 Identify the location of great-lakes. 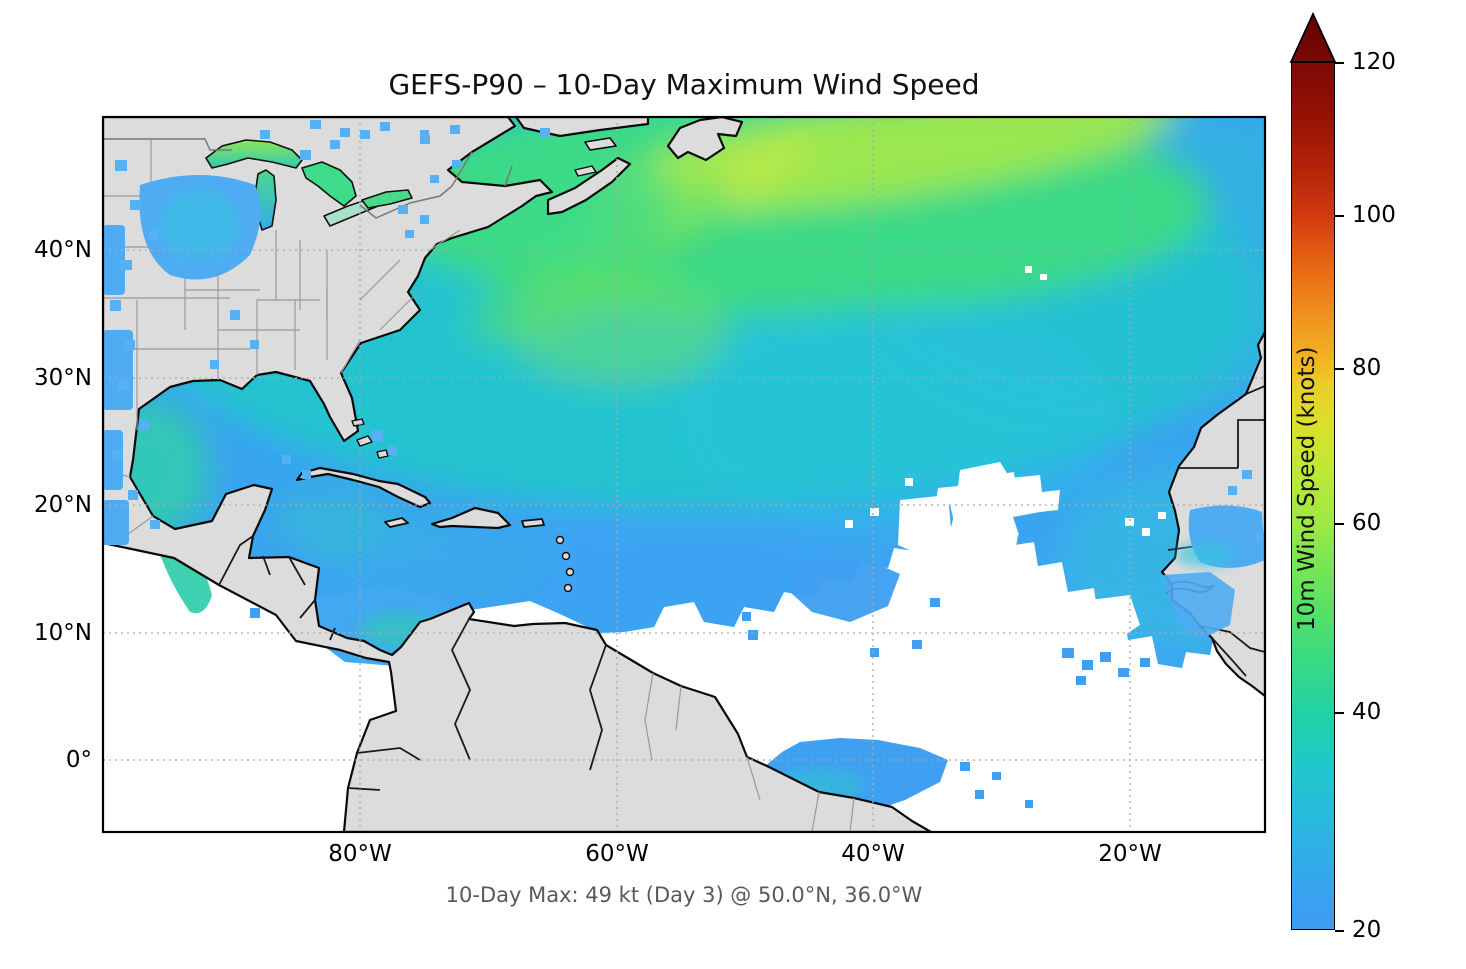
(309, 185).